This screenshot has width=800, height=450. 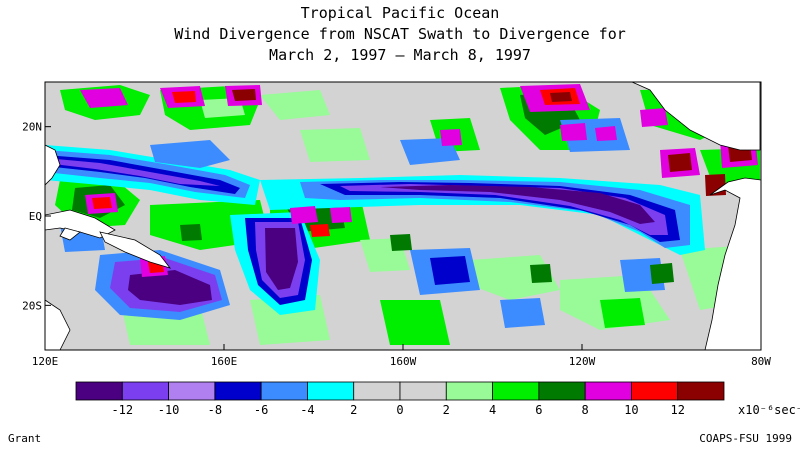 What do you see at coordinates (582, 361) in the screenshot?
I see `lon-label: 120W` at bounding box center [582, 361].